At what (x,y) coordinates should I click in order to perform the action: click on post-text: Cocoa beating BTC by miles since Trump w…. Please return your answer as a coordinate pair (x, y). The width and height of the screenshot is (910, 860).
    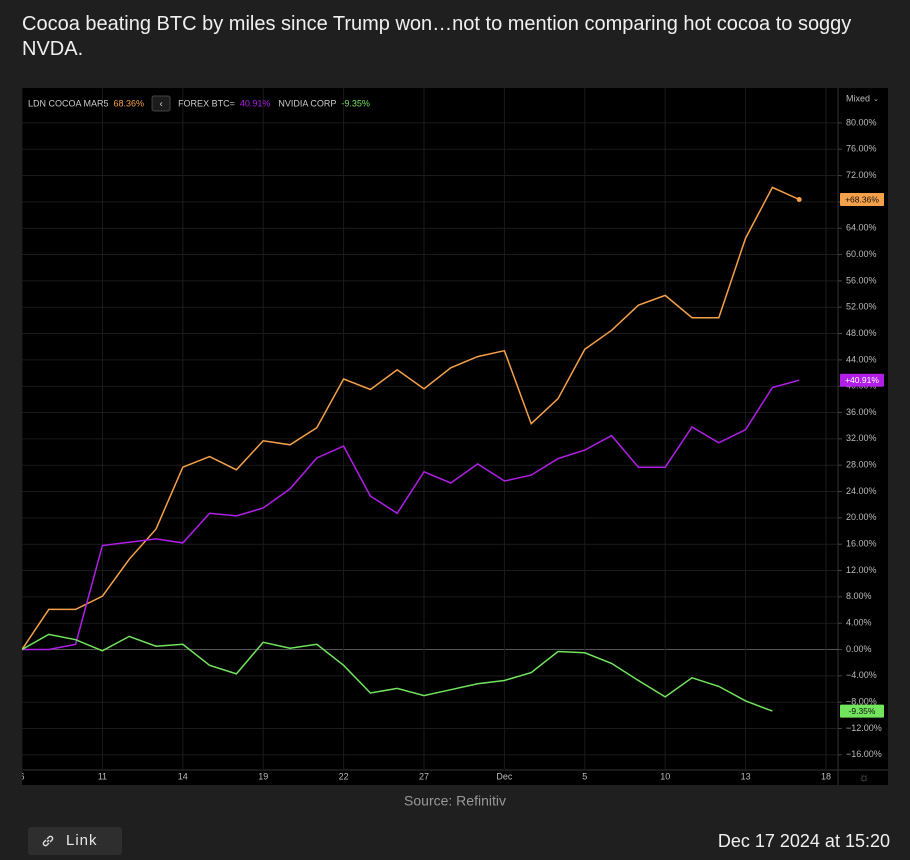
    Looking at the image, I should click on (437, 36).